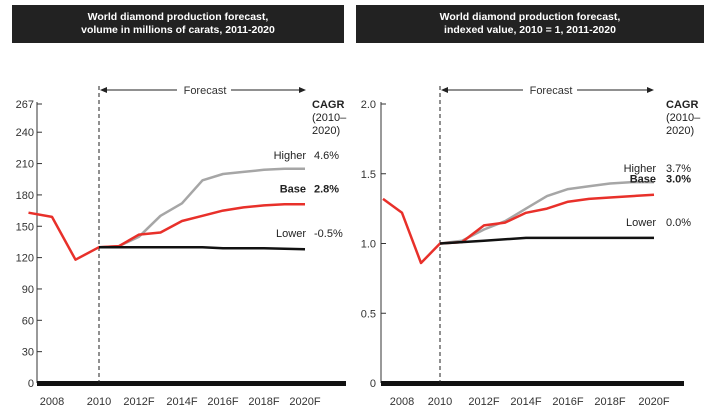 Image resolution: width=709 pixels, height=415 pixels. I want to click on left-chart-title-line2: volume in millions of carats, 2011-2020, so click(178, 30).